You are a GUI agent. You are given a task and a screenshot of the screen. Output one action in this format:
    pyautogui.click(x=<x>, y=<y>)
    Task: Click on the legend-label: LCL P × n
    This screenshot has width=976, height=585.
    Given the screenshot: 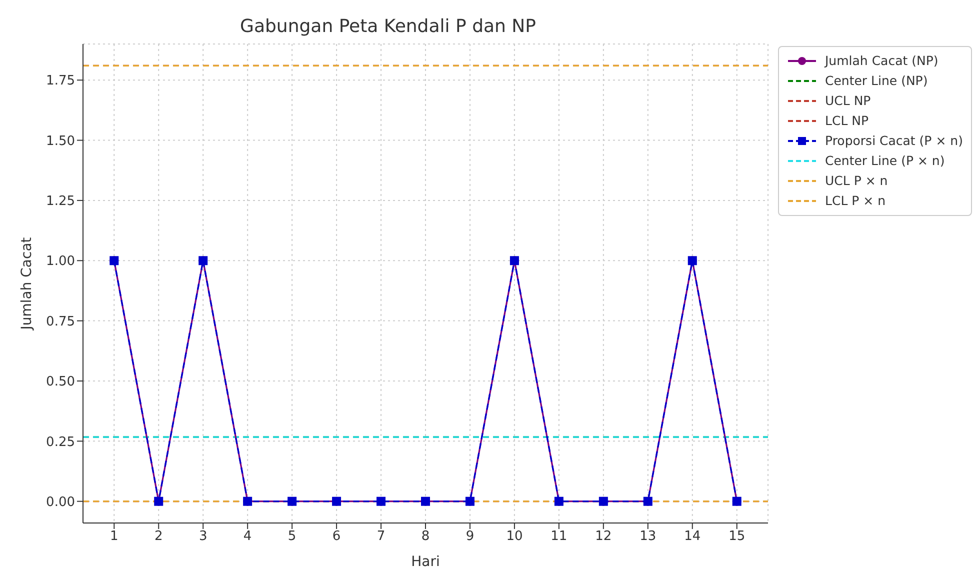 What is the action you would take?
    pyautogui.click(x=855, y=201)
    